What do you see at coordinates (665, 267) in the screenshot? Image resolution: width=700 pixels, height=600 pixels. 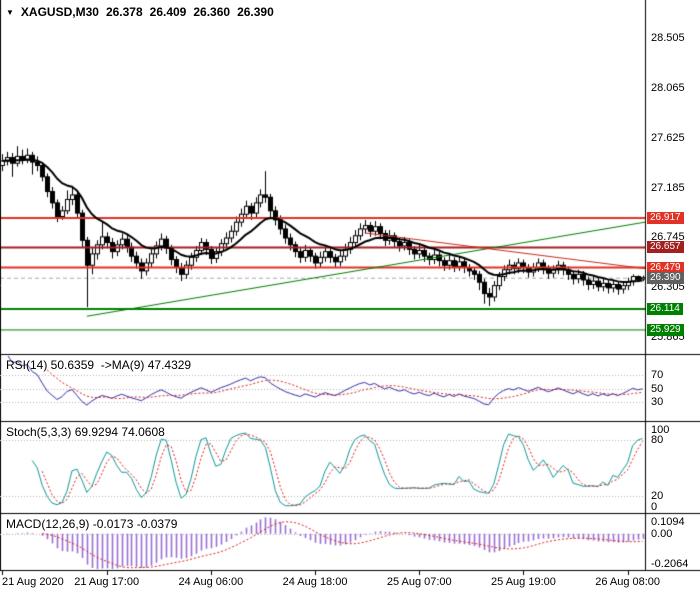 I see `price-level-badge: 26.479` at bounding box center [665, 267].